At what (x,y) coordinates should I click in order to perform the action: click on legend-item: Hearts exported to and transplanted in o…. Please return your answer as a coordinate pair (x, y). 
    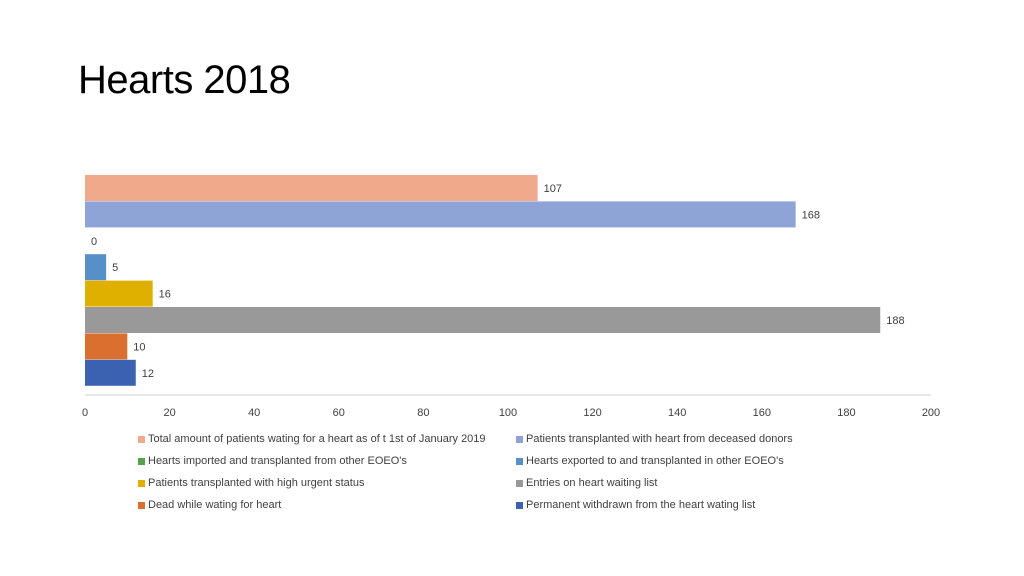
    Looking at the image, I should click on (677, 461).